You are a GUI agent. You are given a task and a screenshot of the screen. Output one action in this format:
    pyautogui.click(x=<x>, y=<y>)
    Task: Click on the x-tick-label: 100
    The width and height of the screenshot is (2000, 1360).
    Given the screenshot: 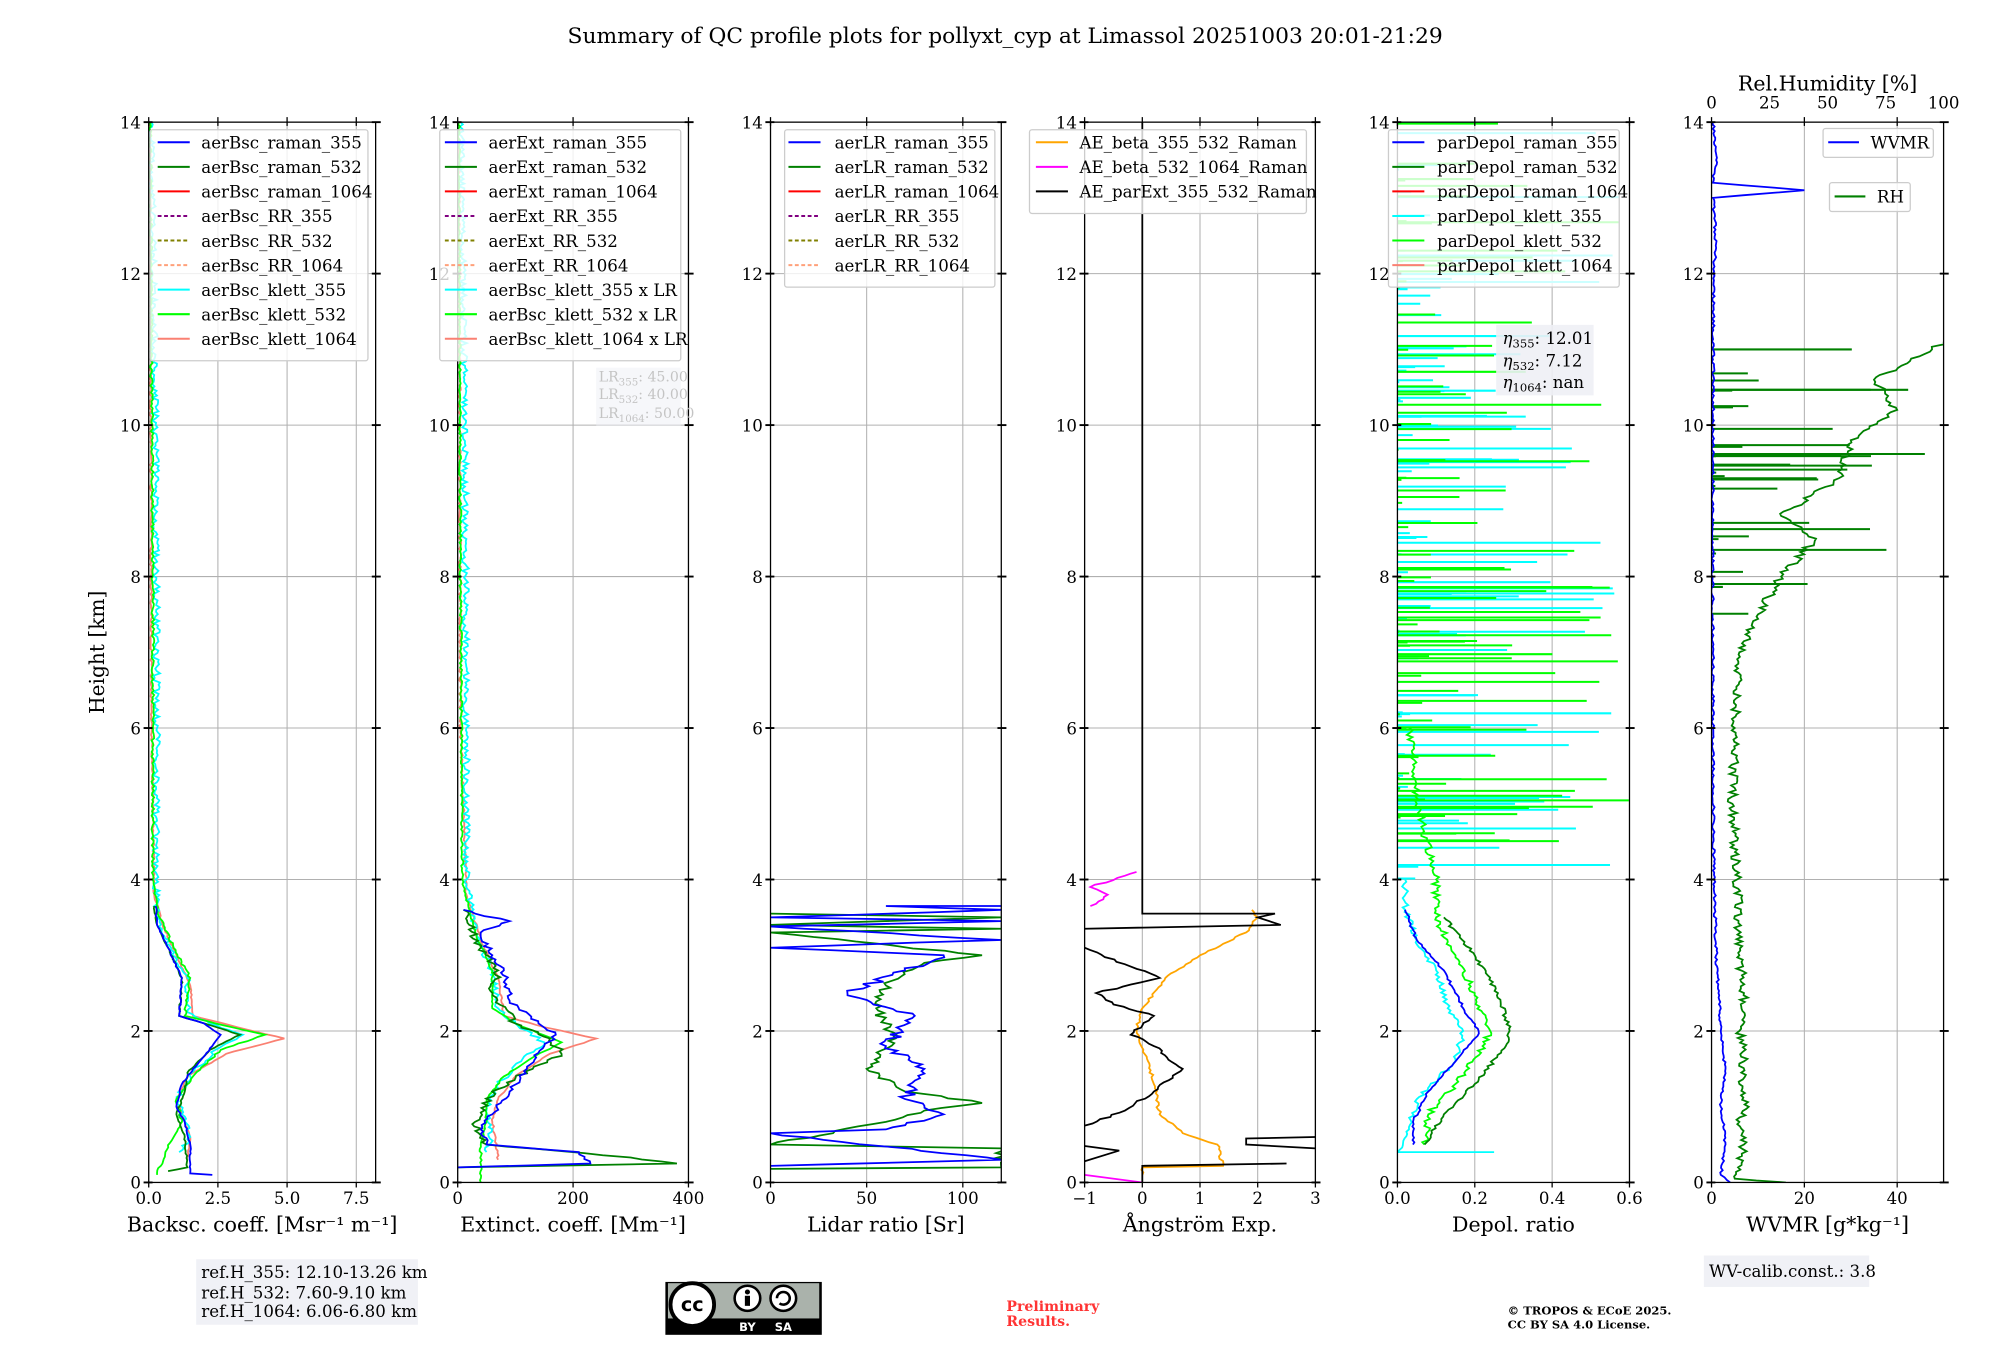 What is the action you would take?
    pyautogui.click(x=963, y=1198)
    